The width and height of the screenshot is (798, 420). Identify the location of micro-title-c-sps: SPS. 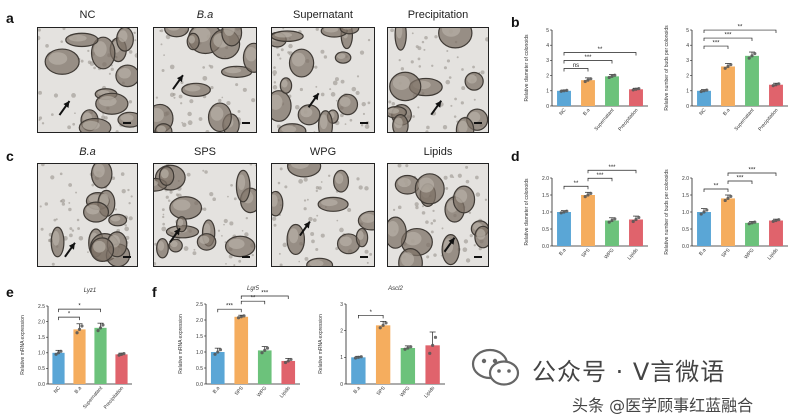
(204, 152).